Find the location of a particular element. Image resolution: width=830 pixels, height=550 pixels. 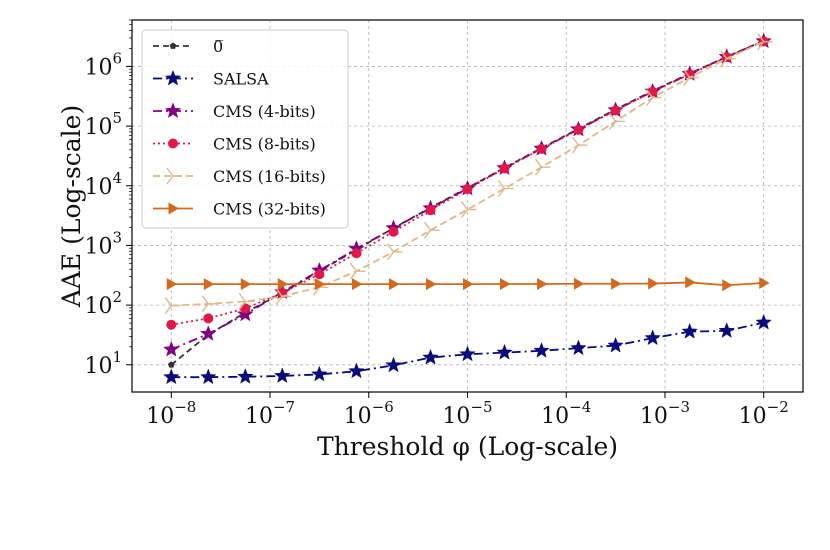

y-tick-label: 10⁶ is located at coordinates (103, 64).